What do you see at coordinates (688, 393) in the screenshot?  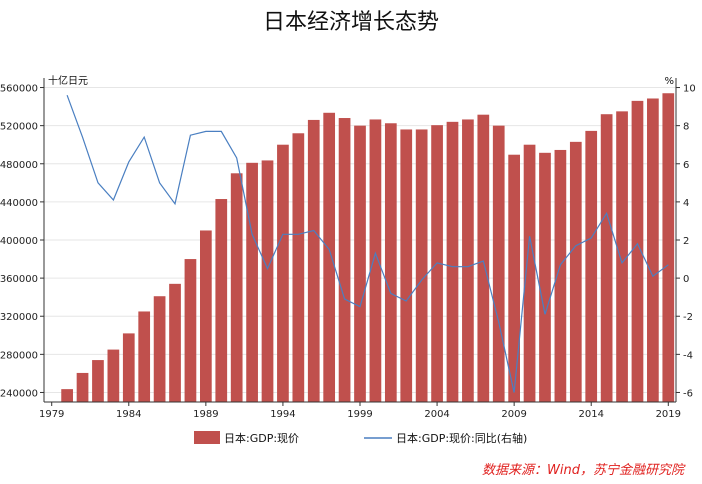 I see `right-tick-label: -6` at bounding box center [688, 393].